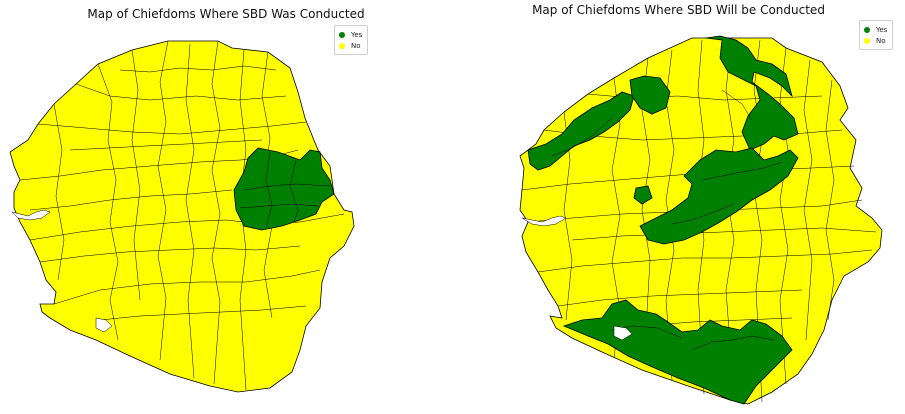  I want to click on map-title: Map of Chiefdoms Where SBD Was Conducted, so click(226, 14).